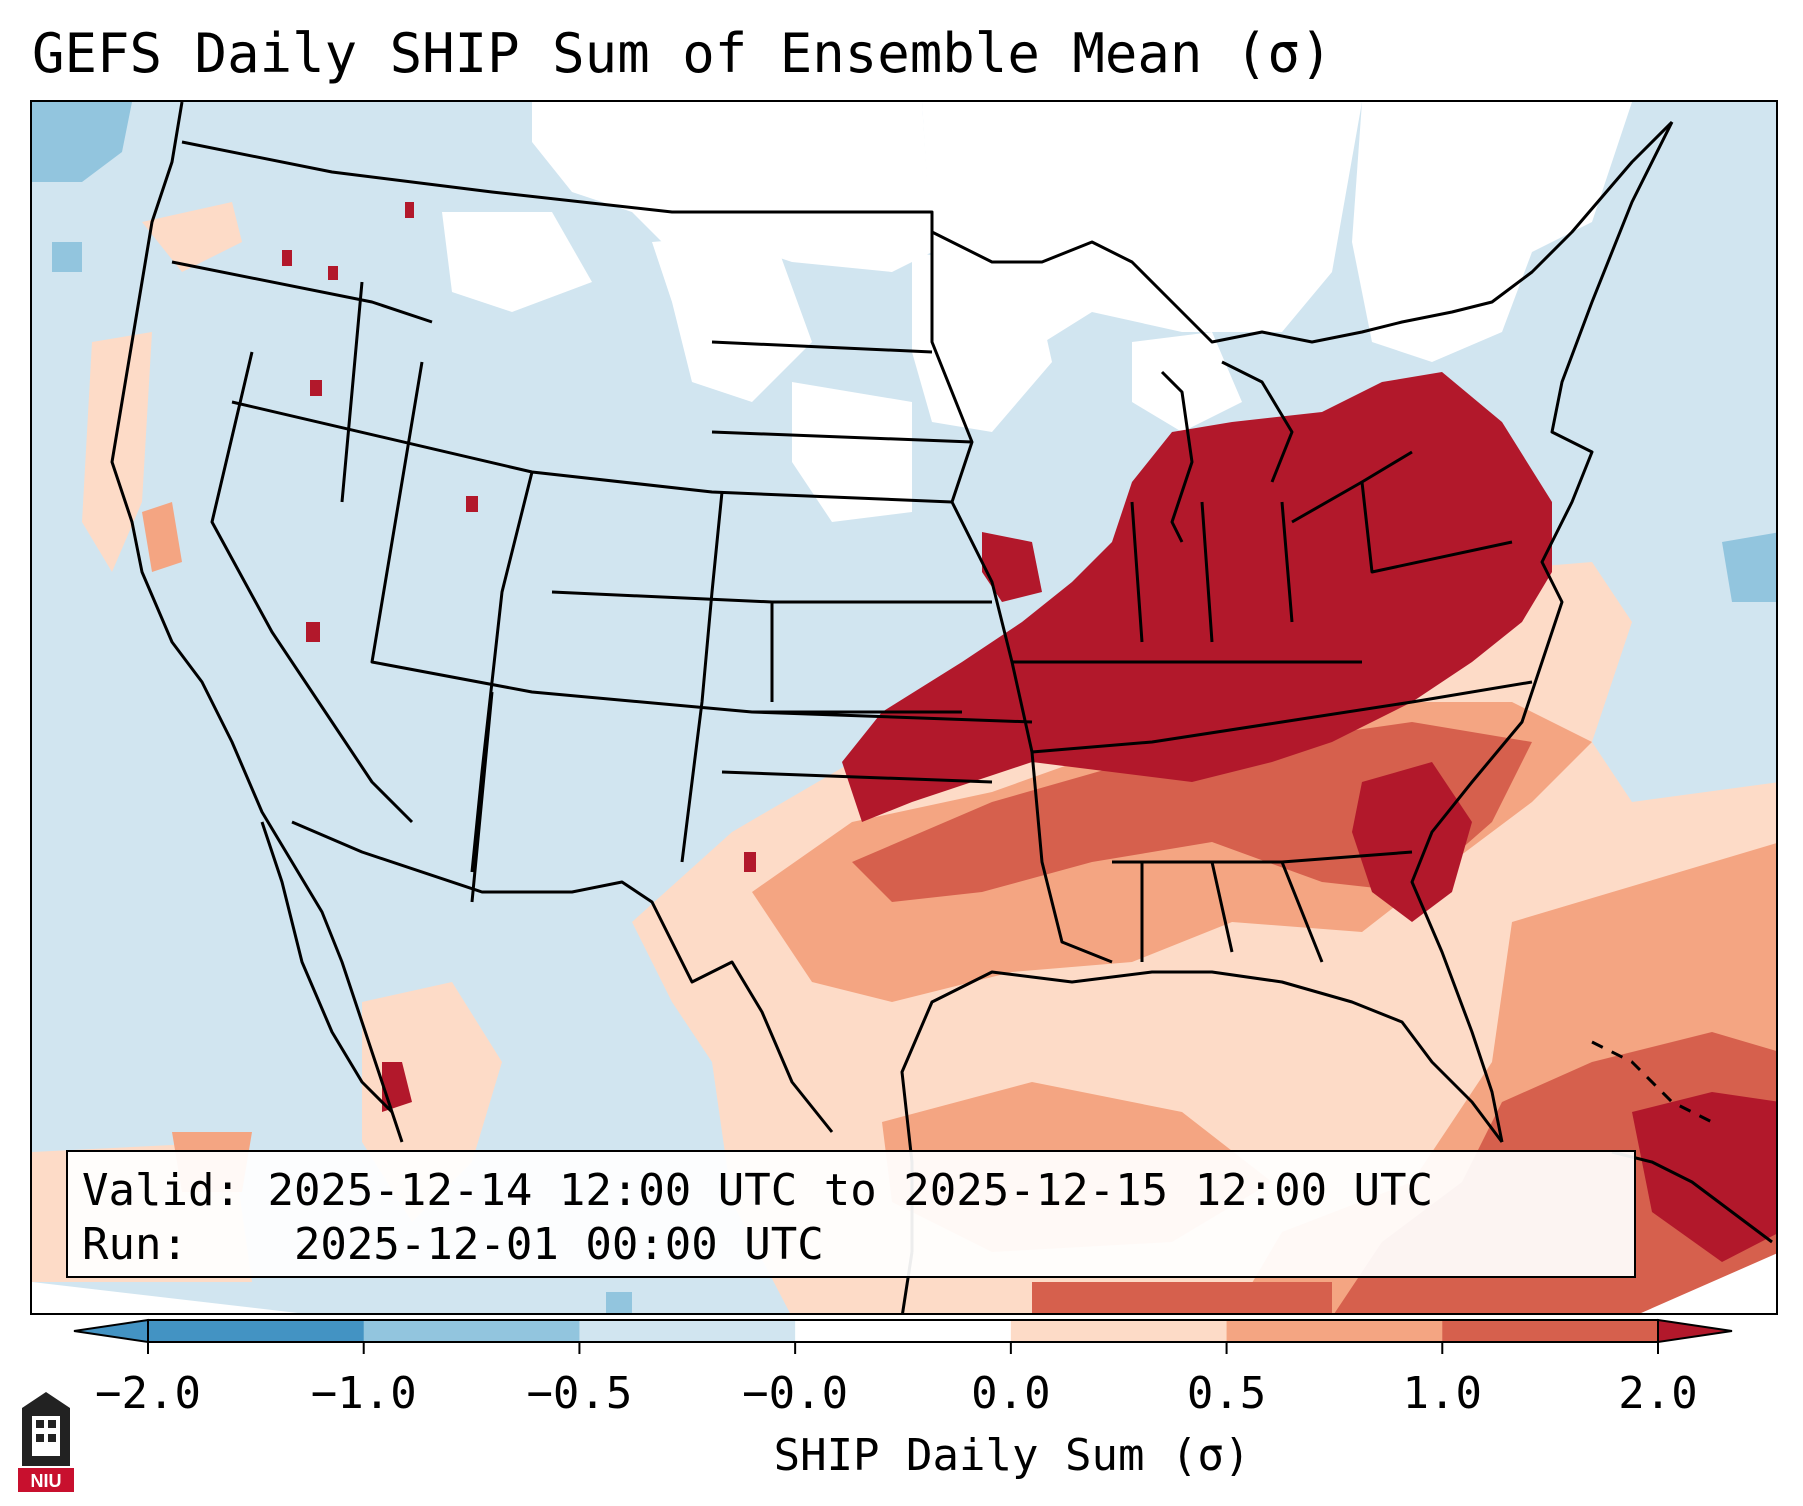 The width and height of the screenshot is (1803, 1506). Describe the element at coordinates (1177, 456) in the screenshot. I see `lake-michigan` at that location.